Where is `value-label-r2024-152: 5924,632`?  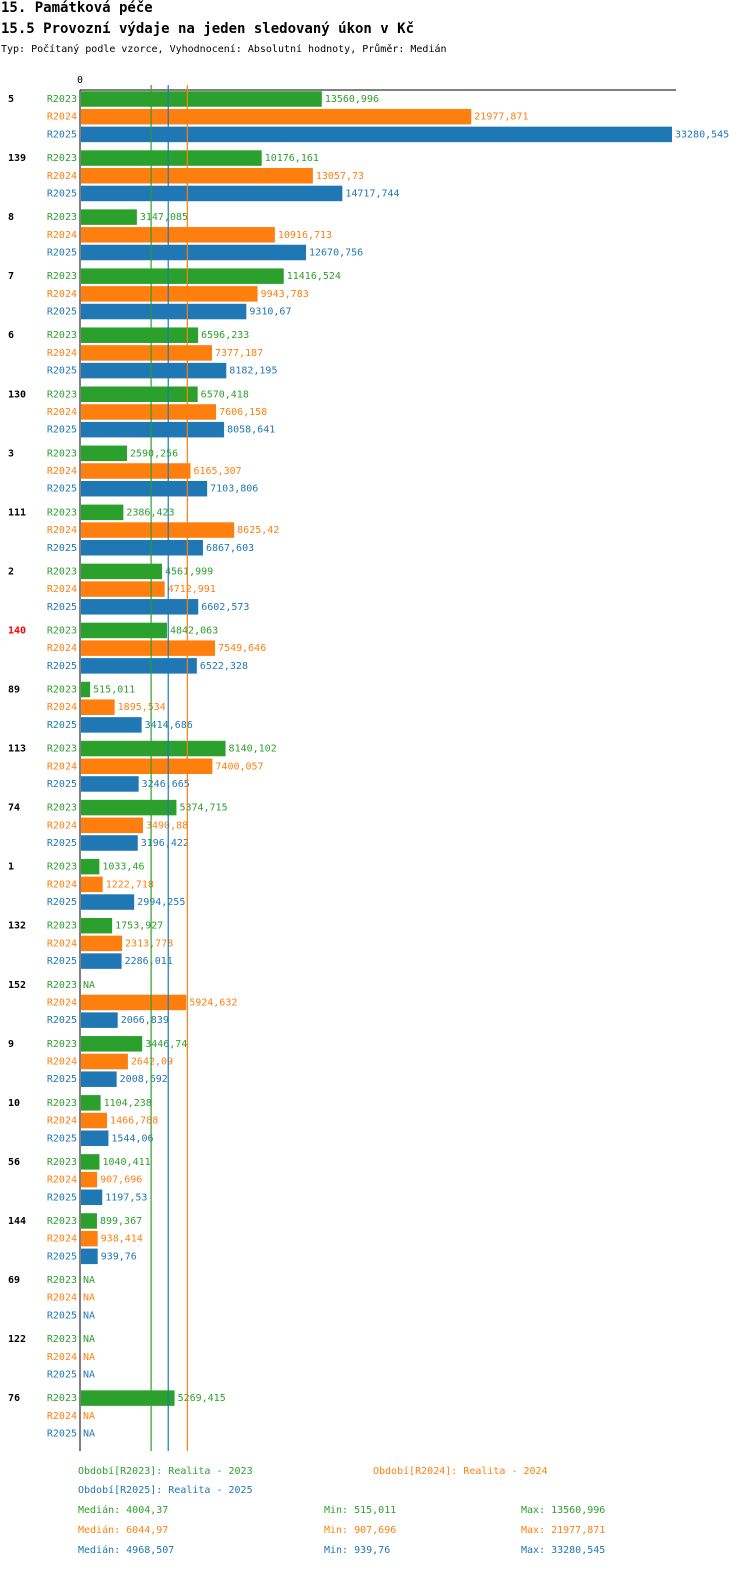
value-label-r2024-152: 5924,632 is located at coordinates (213, 1002).